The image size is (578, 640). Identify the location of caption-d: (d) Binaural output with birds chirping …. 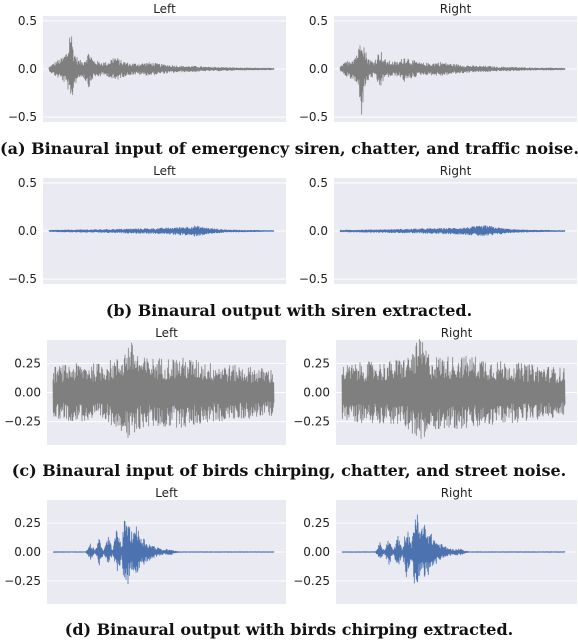
(289, 629).